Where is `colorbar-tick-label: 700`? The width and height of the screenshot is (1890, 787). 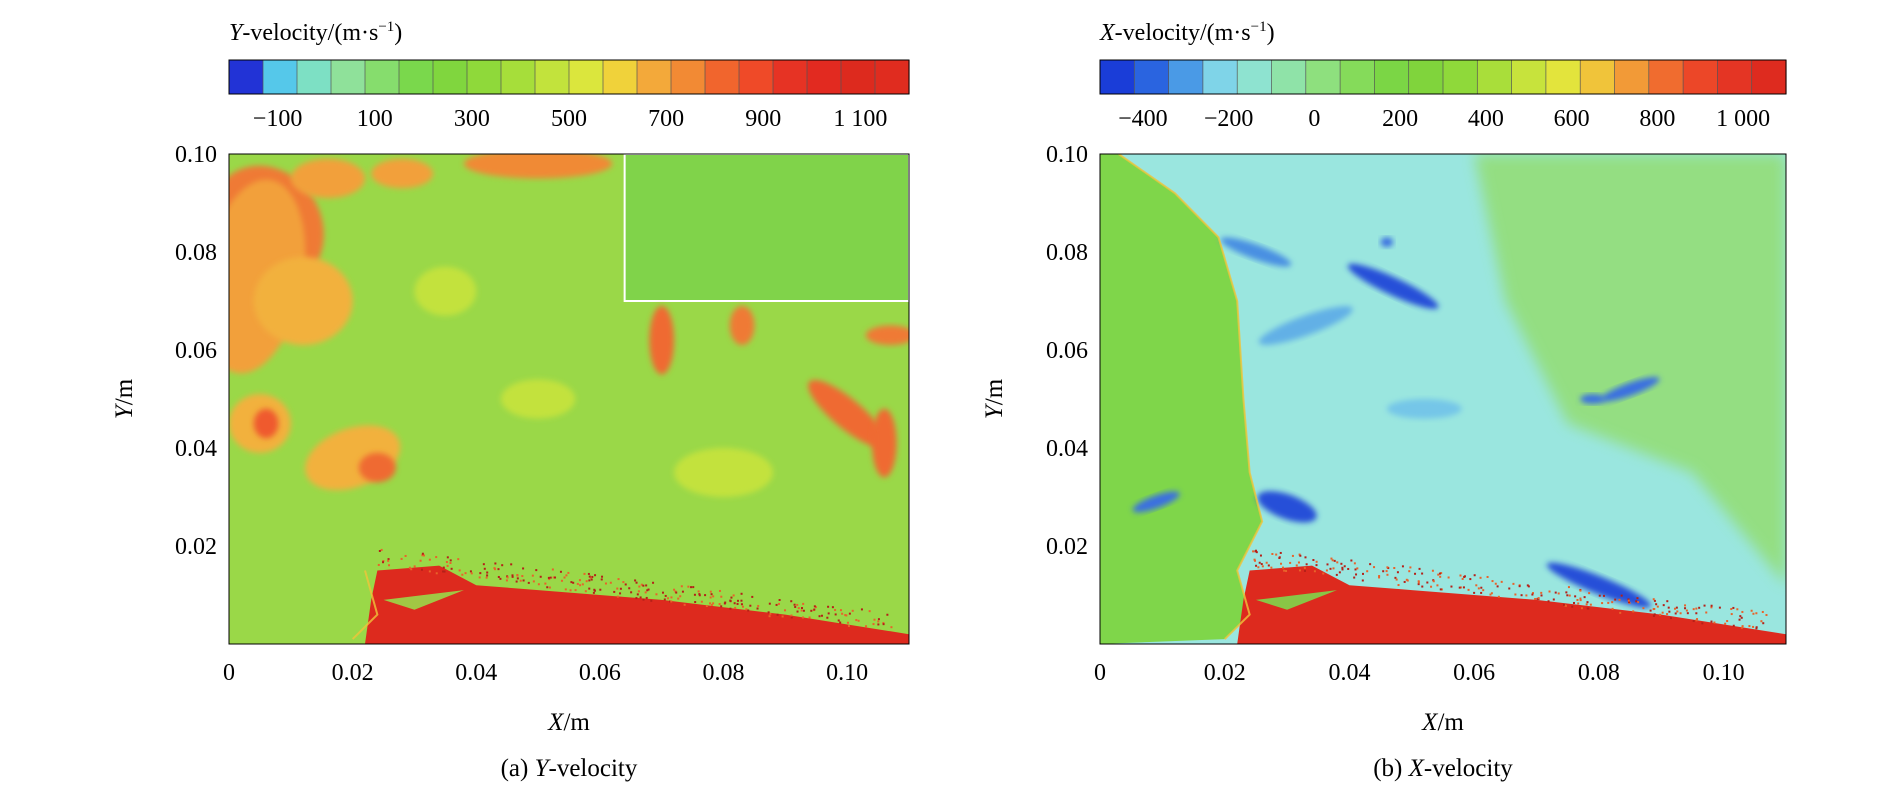 colorbar-tick-label: 700 is located at coordinates (666, 119).